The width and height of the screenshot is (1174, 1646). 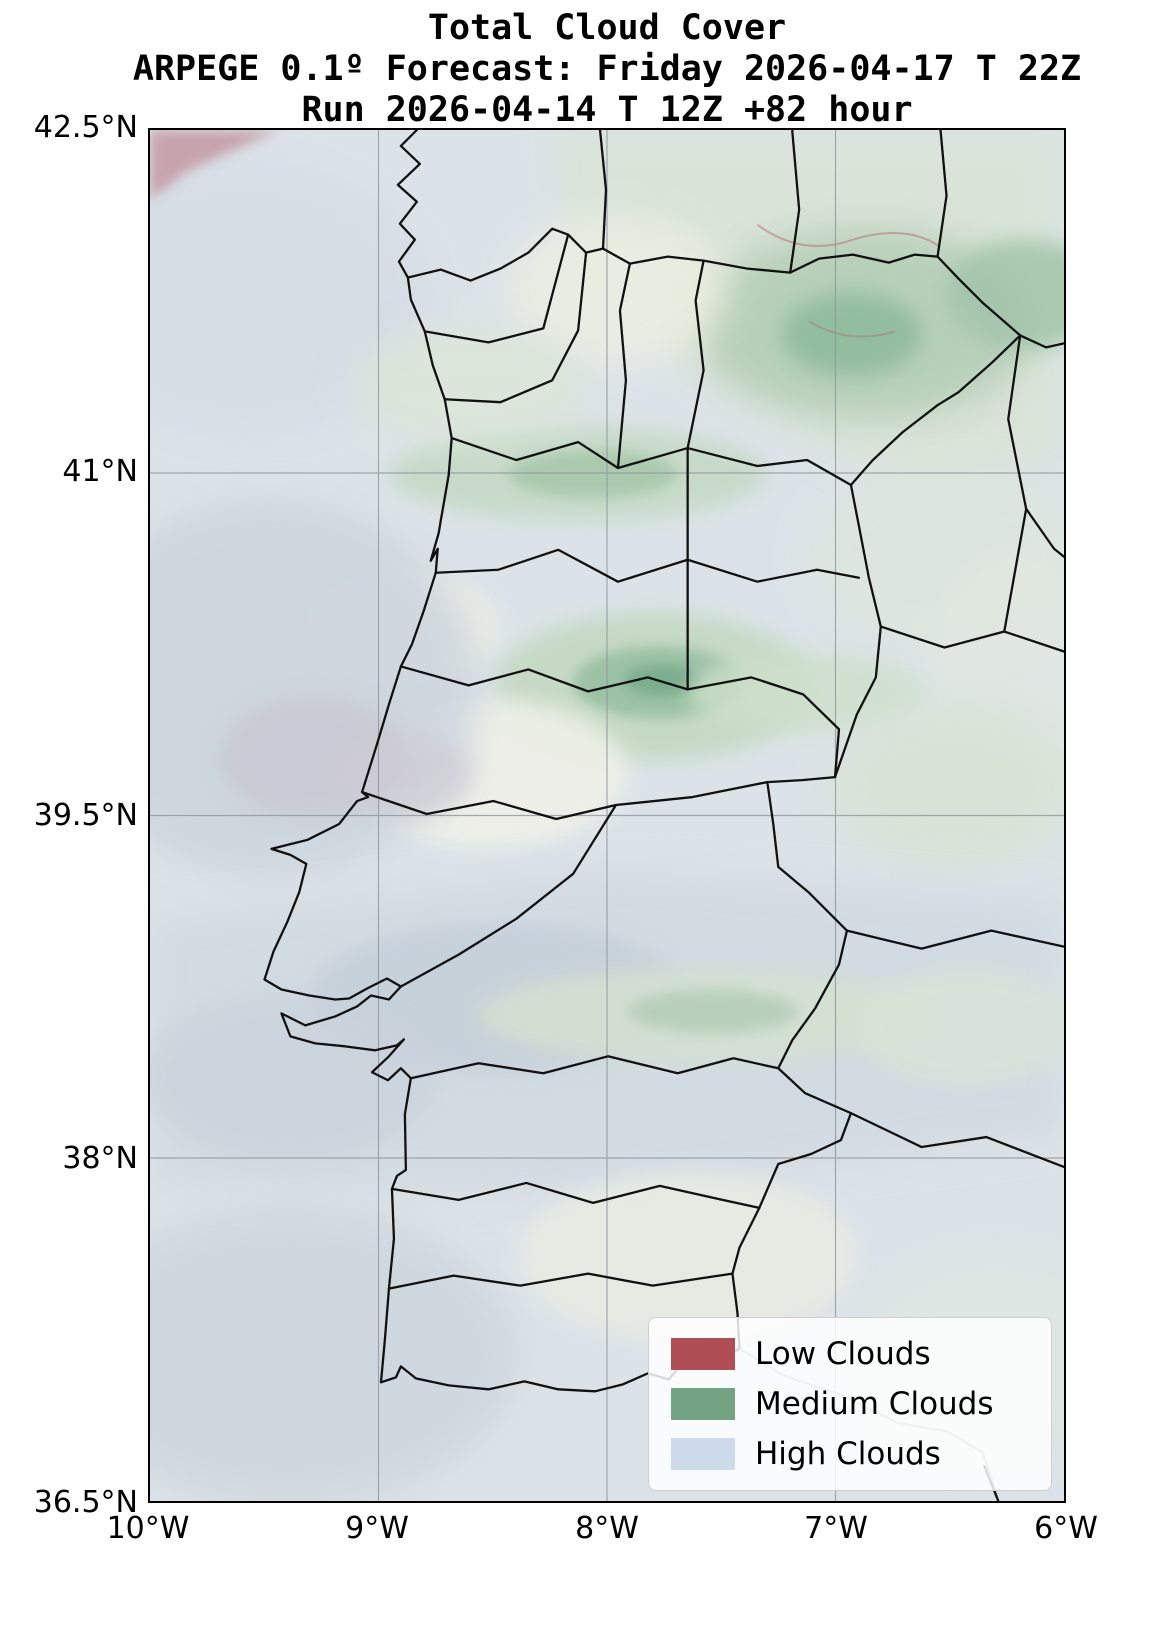 I want to click on x-tick-label-8w: 8°W, so click(x=607, y=1528).